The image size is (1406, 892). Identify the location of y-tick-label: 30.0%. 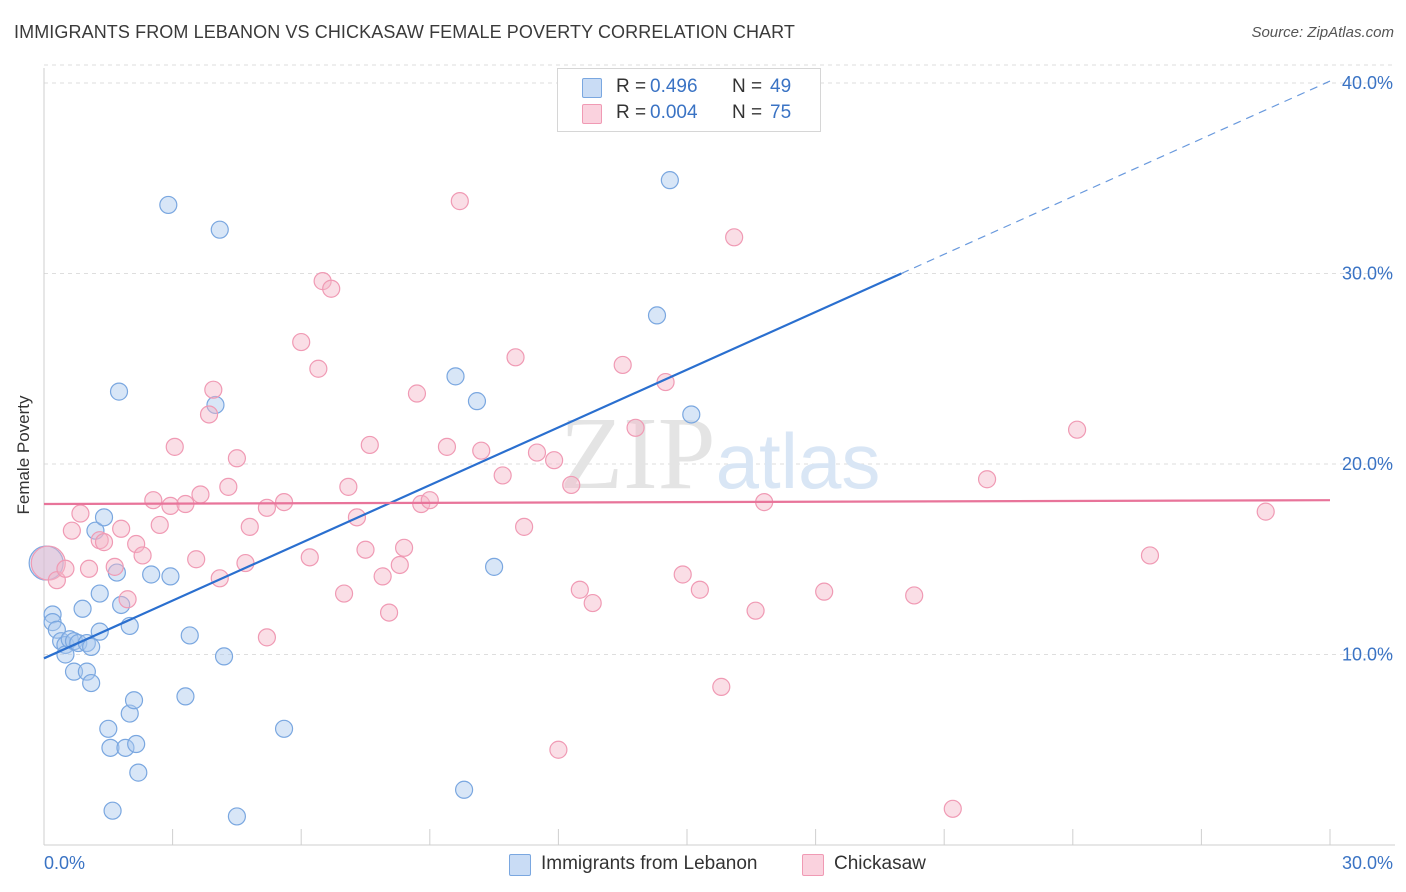
(1367, 274).